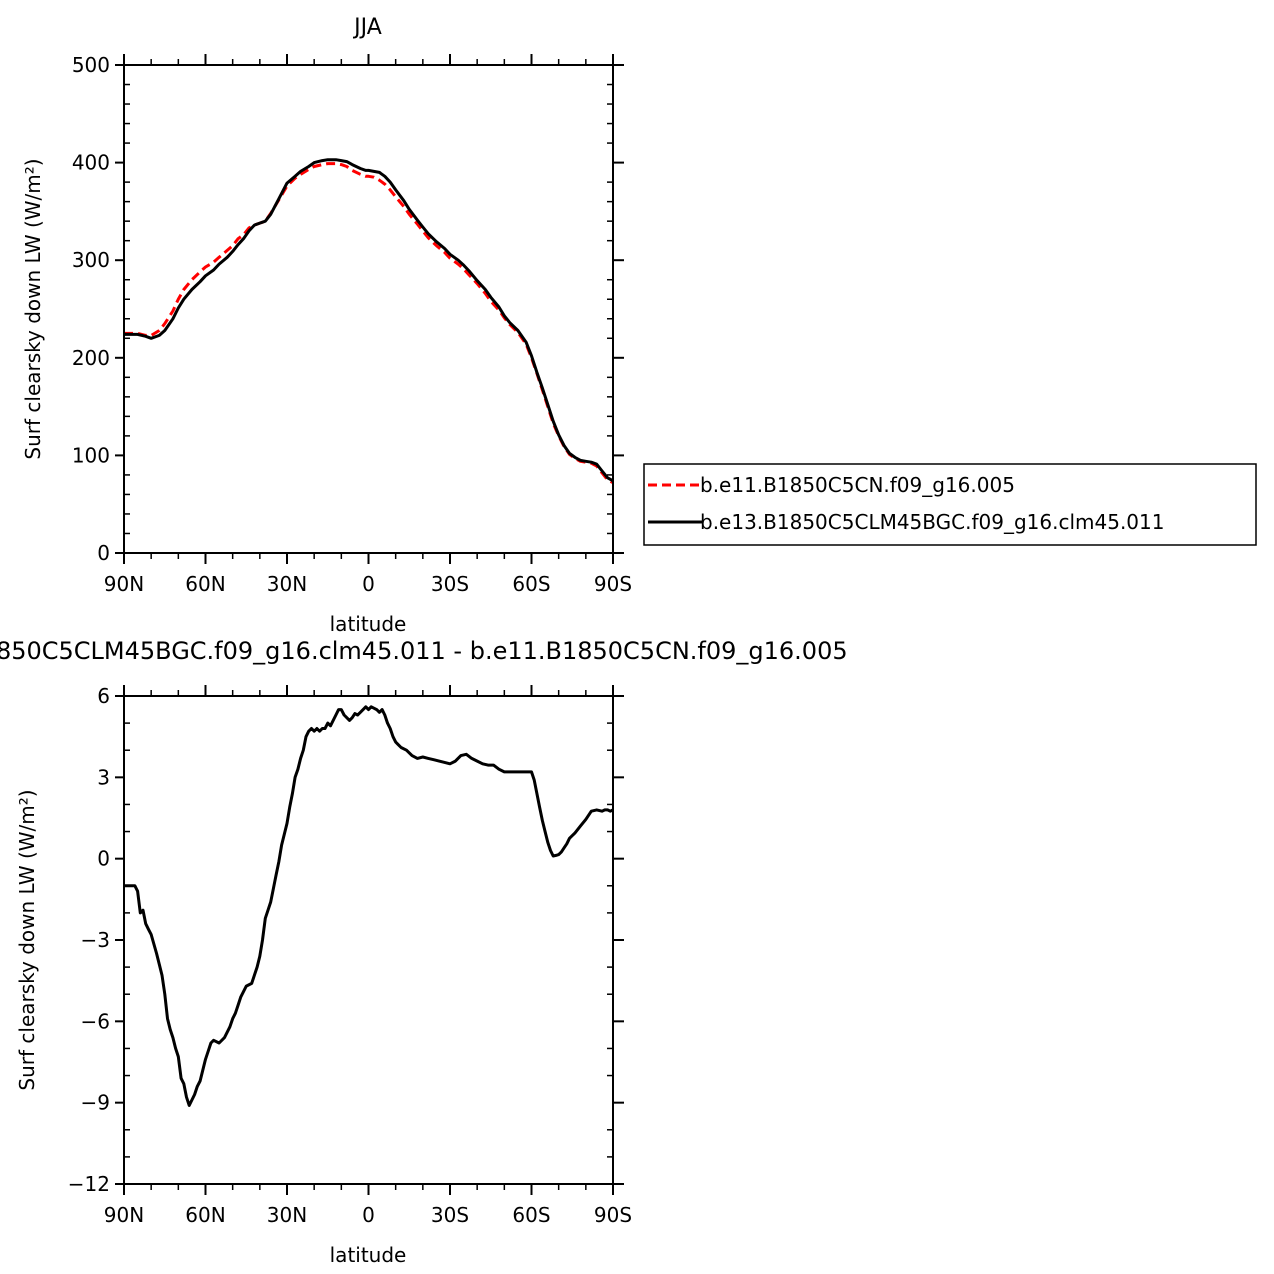 The height and width of the screenshot is (1274, 1274). I want to click on bottom-series-group, so click(369, 906).